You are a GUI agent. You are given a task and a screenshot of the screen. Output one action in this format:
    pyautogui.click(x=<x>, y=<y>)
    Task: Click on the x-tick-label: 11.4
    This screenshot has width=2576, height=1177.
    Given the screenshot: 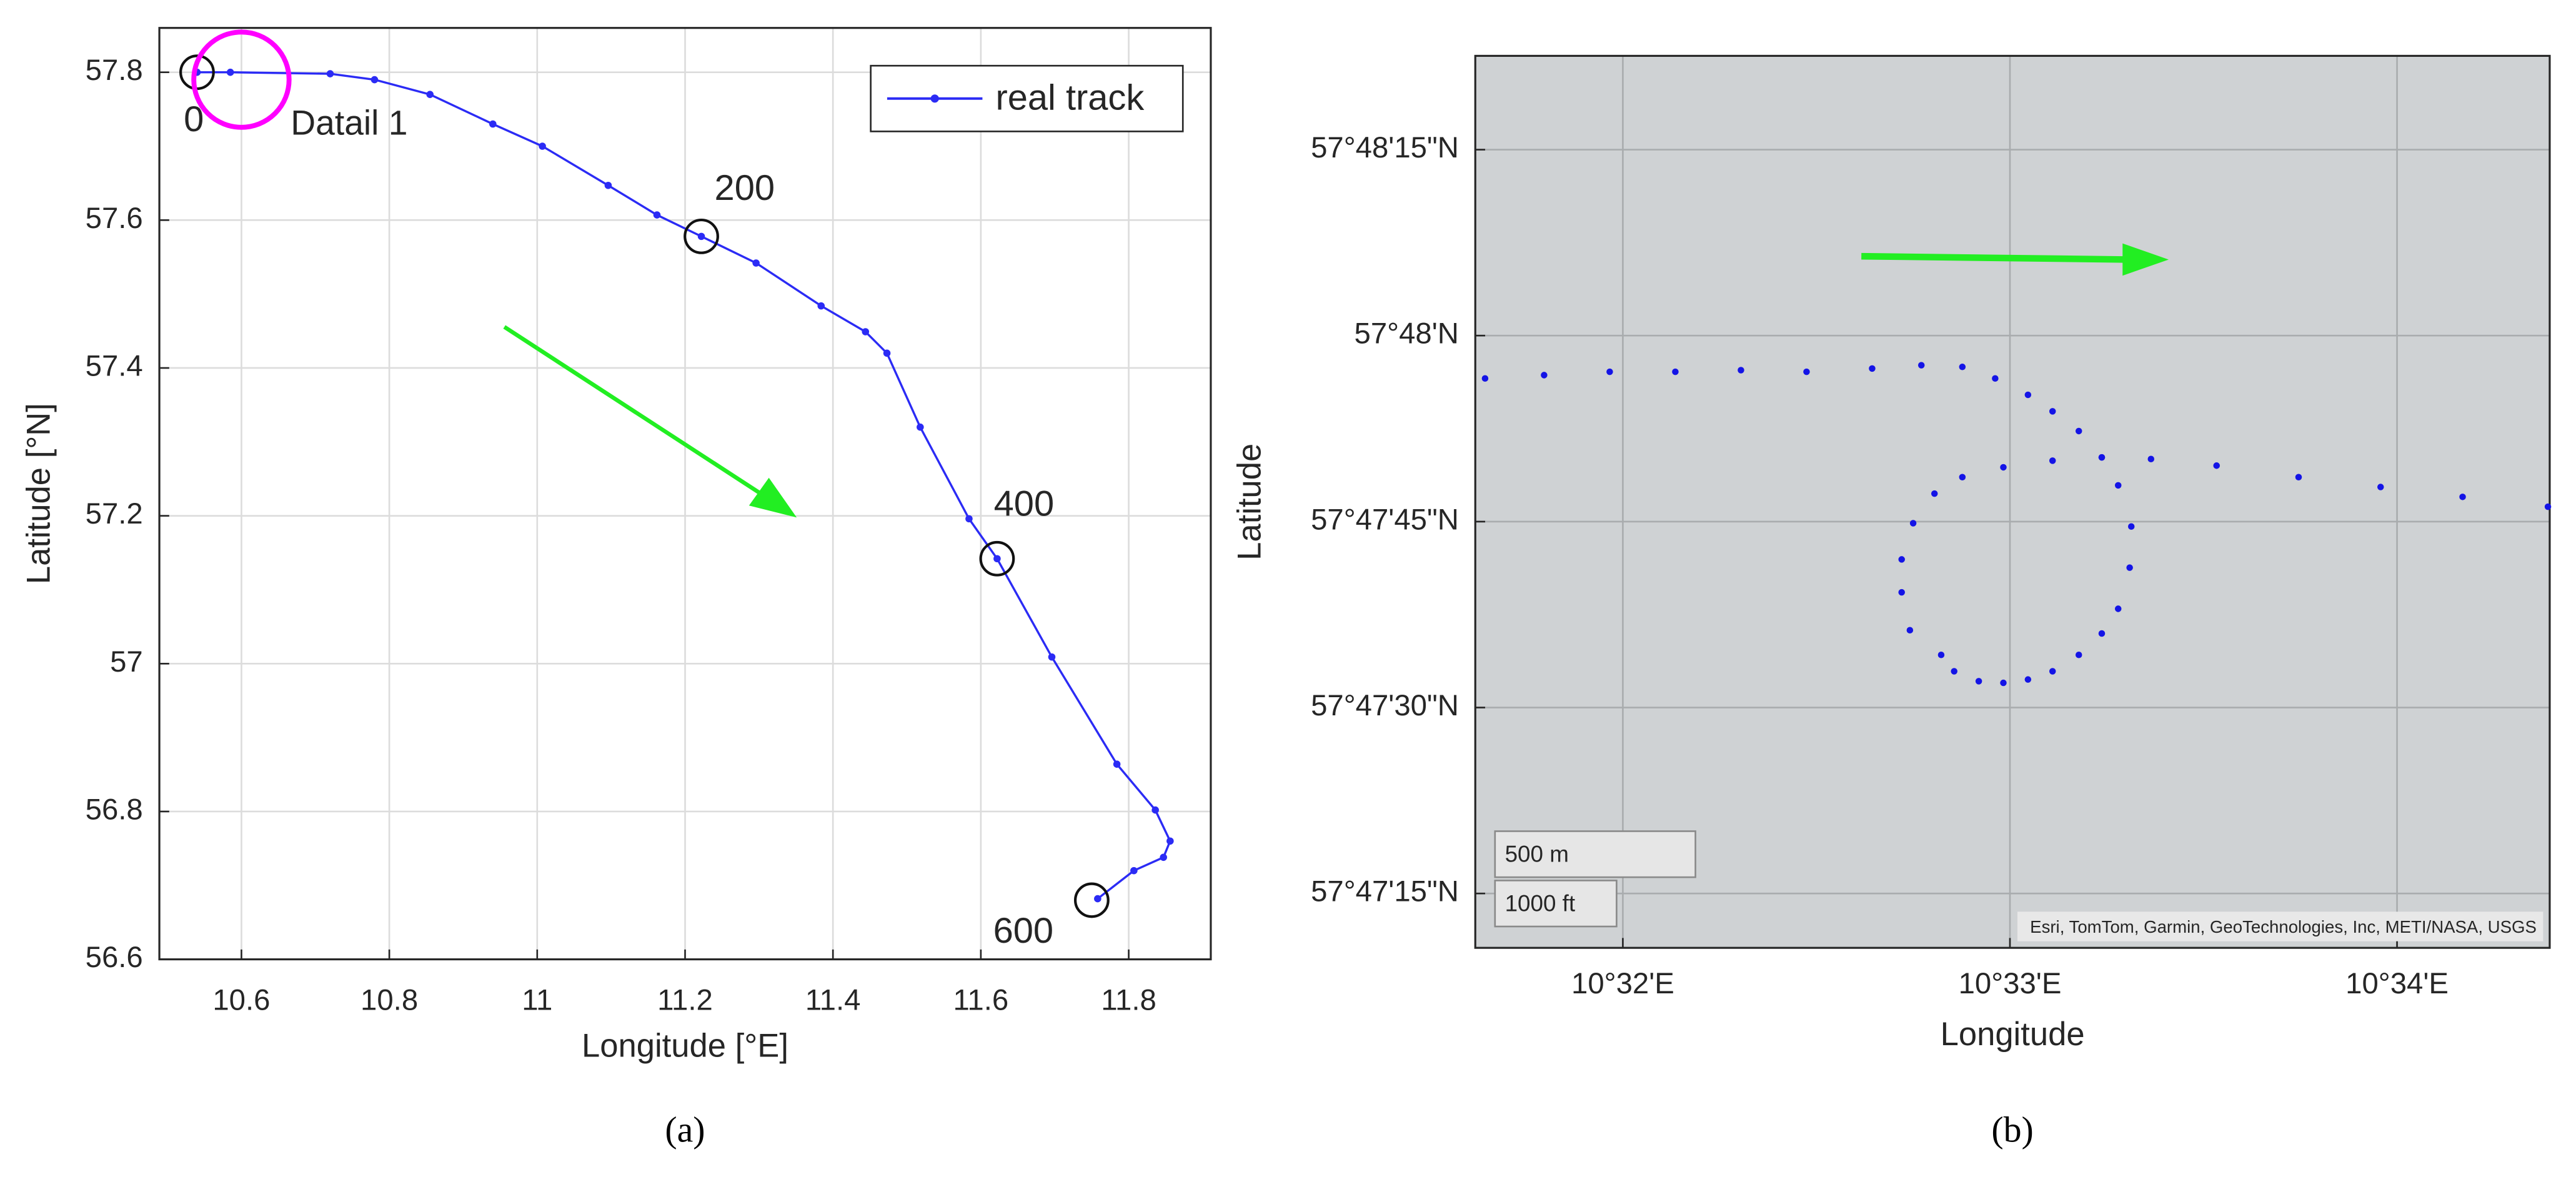 What is the action you would take?
    pyautogui.click(x=833, y=999)
    